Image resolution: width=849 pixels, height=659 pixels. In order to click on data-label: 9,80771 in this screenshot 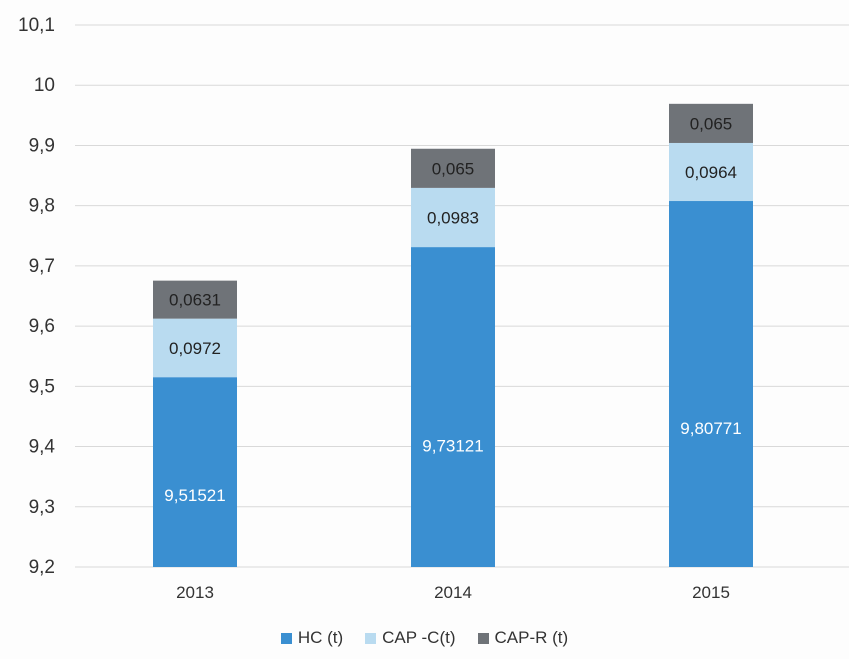, I will do `click(710, 428)`.